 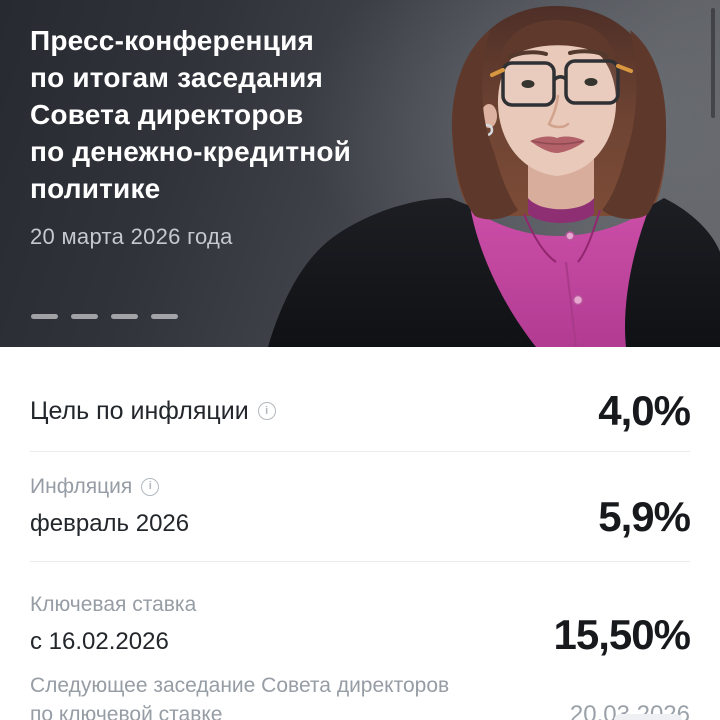 What do you see at coordinates (81, 486) in the screenshot?
I see `inflation-label: Инфляция` at bounding box center [81, 486].